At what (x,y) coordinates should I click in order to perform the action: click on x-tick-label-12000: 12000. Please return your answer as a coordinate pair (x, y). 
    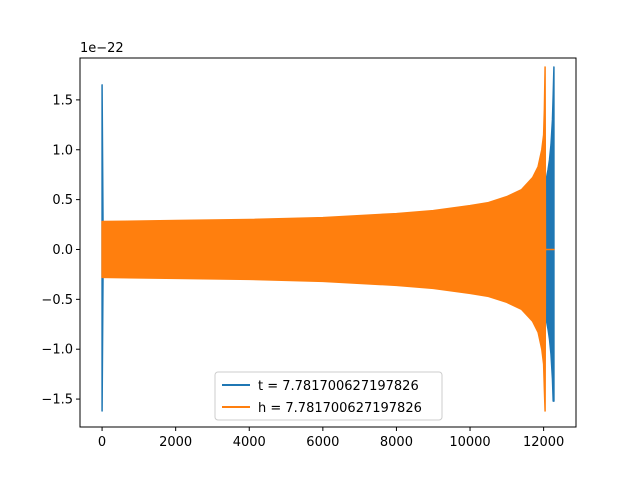
    Looking at the image, I should click on (543, 442).